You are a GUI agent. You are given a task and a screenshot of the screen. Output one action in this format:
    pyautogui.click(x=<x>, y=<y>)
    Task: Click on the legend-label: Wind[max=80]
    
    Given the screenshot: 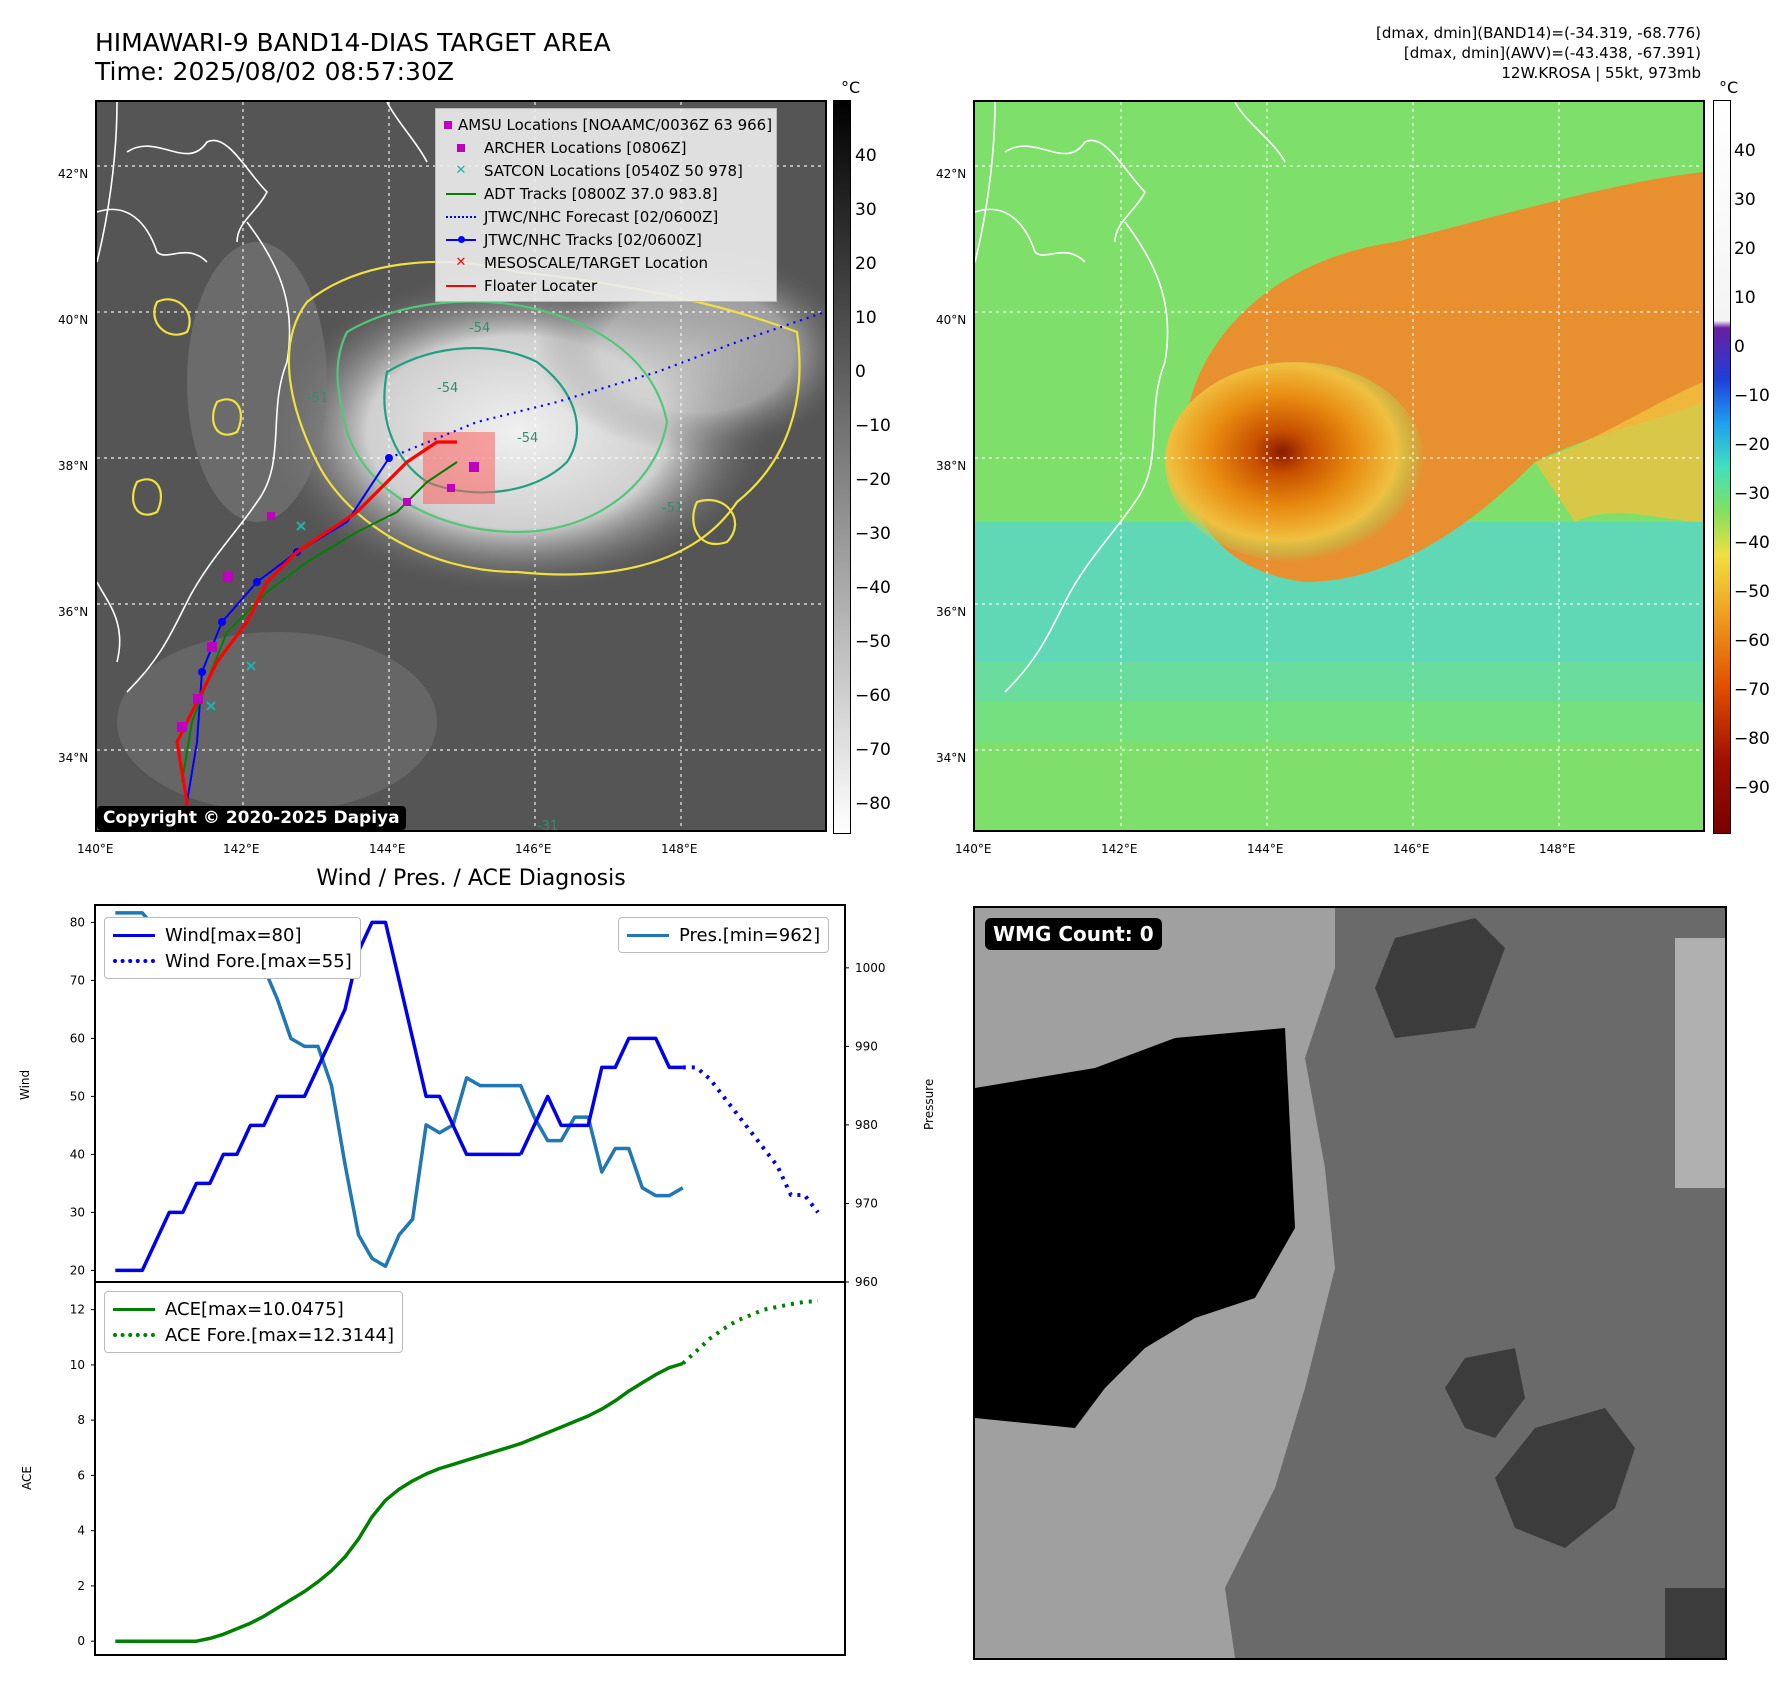 What is the action you would take?
    pyautogui.click(x=233, y=935)
    